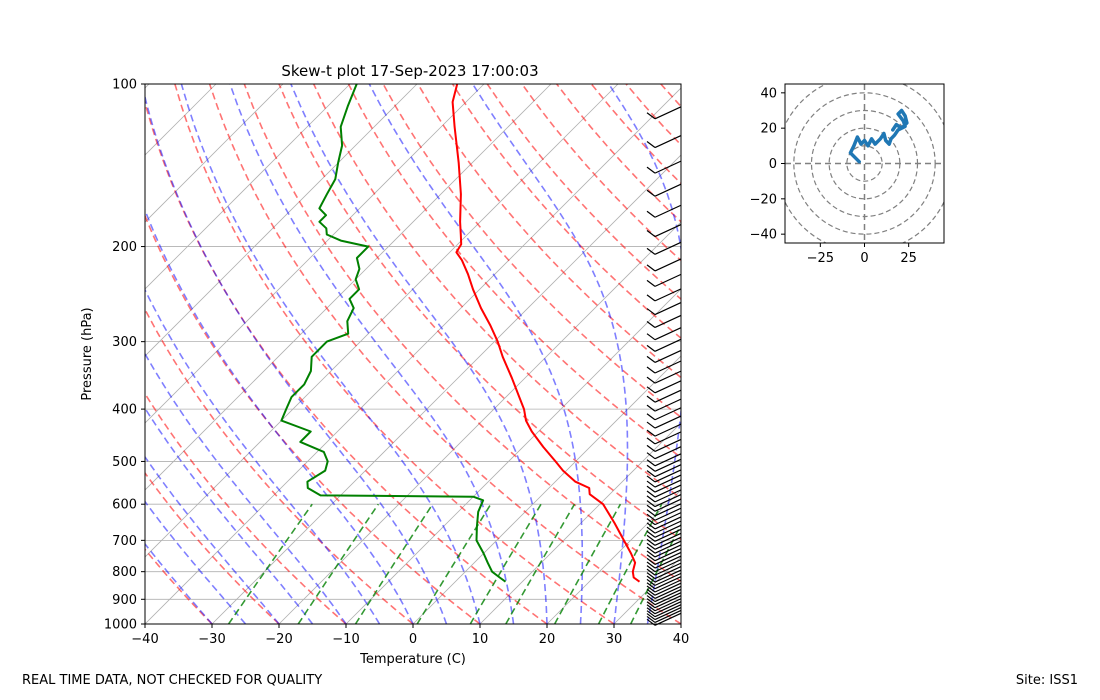 The height and width of the screenshot is (700, 1100). Describe the element at coordinates (124, 600) in the screenshot. I see `y-tick-label: 900` at that location.